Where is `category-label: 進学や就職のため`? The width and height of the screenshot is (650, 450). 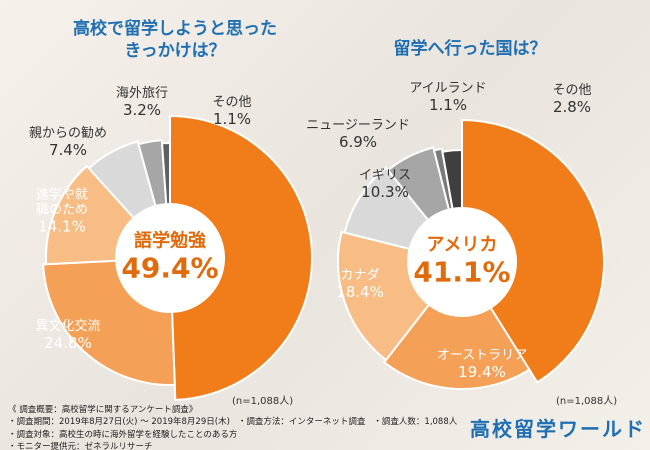 category-label: 進学や就職のため is located at coordinates (61, 202).